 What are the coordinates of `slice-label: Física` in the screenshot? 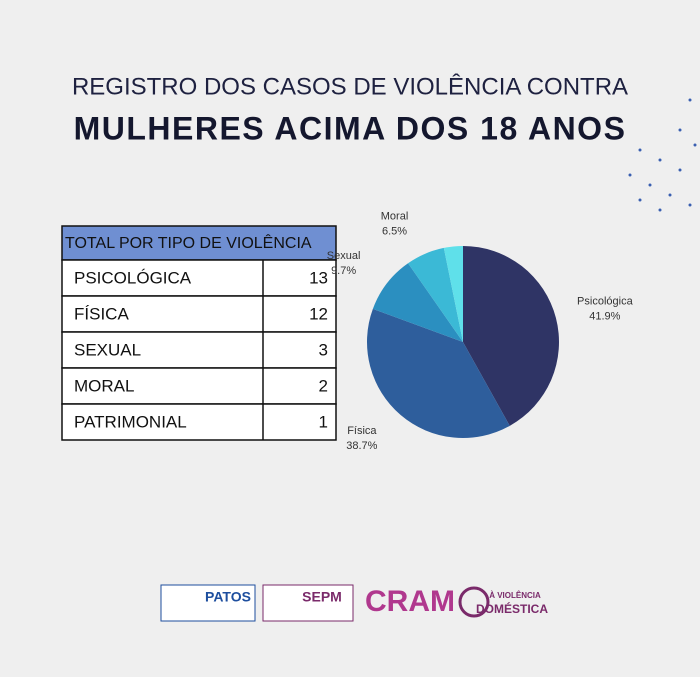 It's located at (362, 431).